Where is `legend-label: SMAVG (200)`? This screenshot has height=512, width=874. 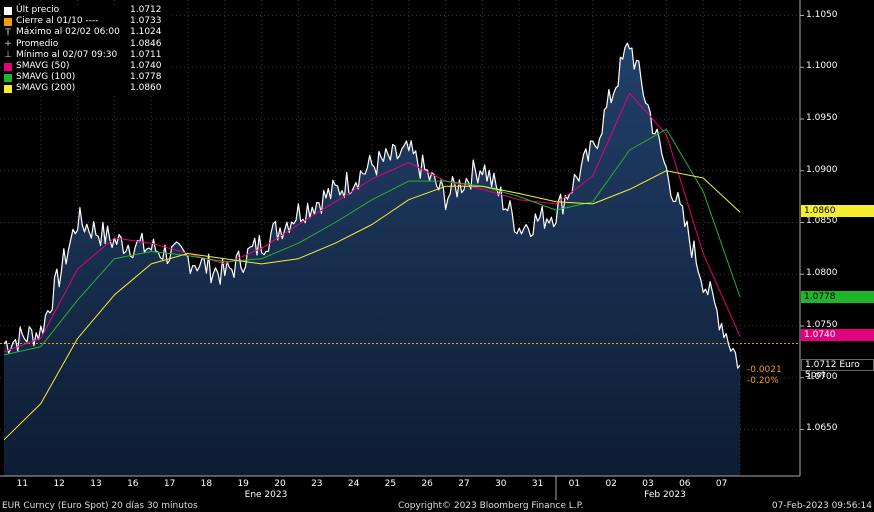 legend-label: SMAVG (200) is located at coordinates (46, 88).